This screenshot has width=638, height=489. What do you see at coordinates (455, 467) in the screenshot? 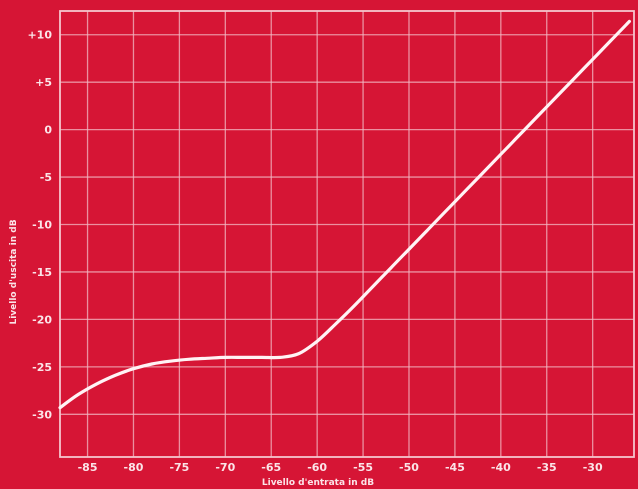
I see `x-tick-label: -45` at bounding box center [455, 467].